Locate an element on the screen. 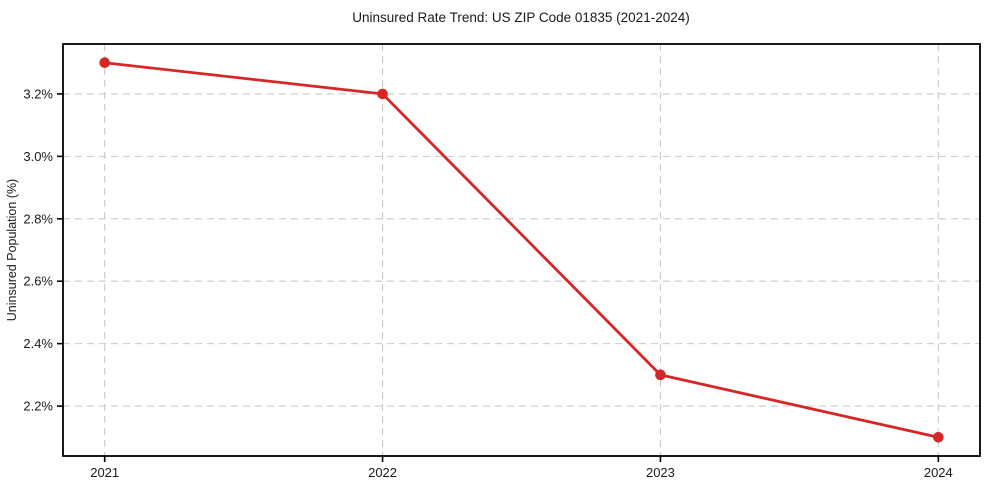 The image size is (989, 490). y-tick-label: 2.4% is located at coordinates (38, 343).